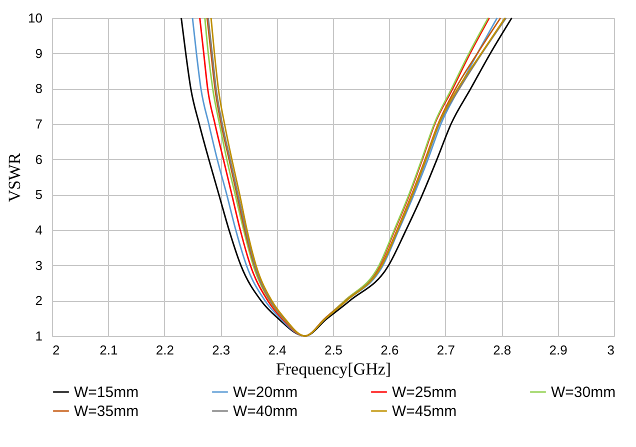 This screenshot has width=636, height=447. Describe the element at coordinates (610, 350) in the screenshot. I see `x-tick-label: 3` at that location.